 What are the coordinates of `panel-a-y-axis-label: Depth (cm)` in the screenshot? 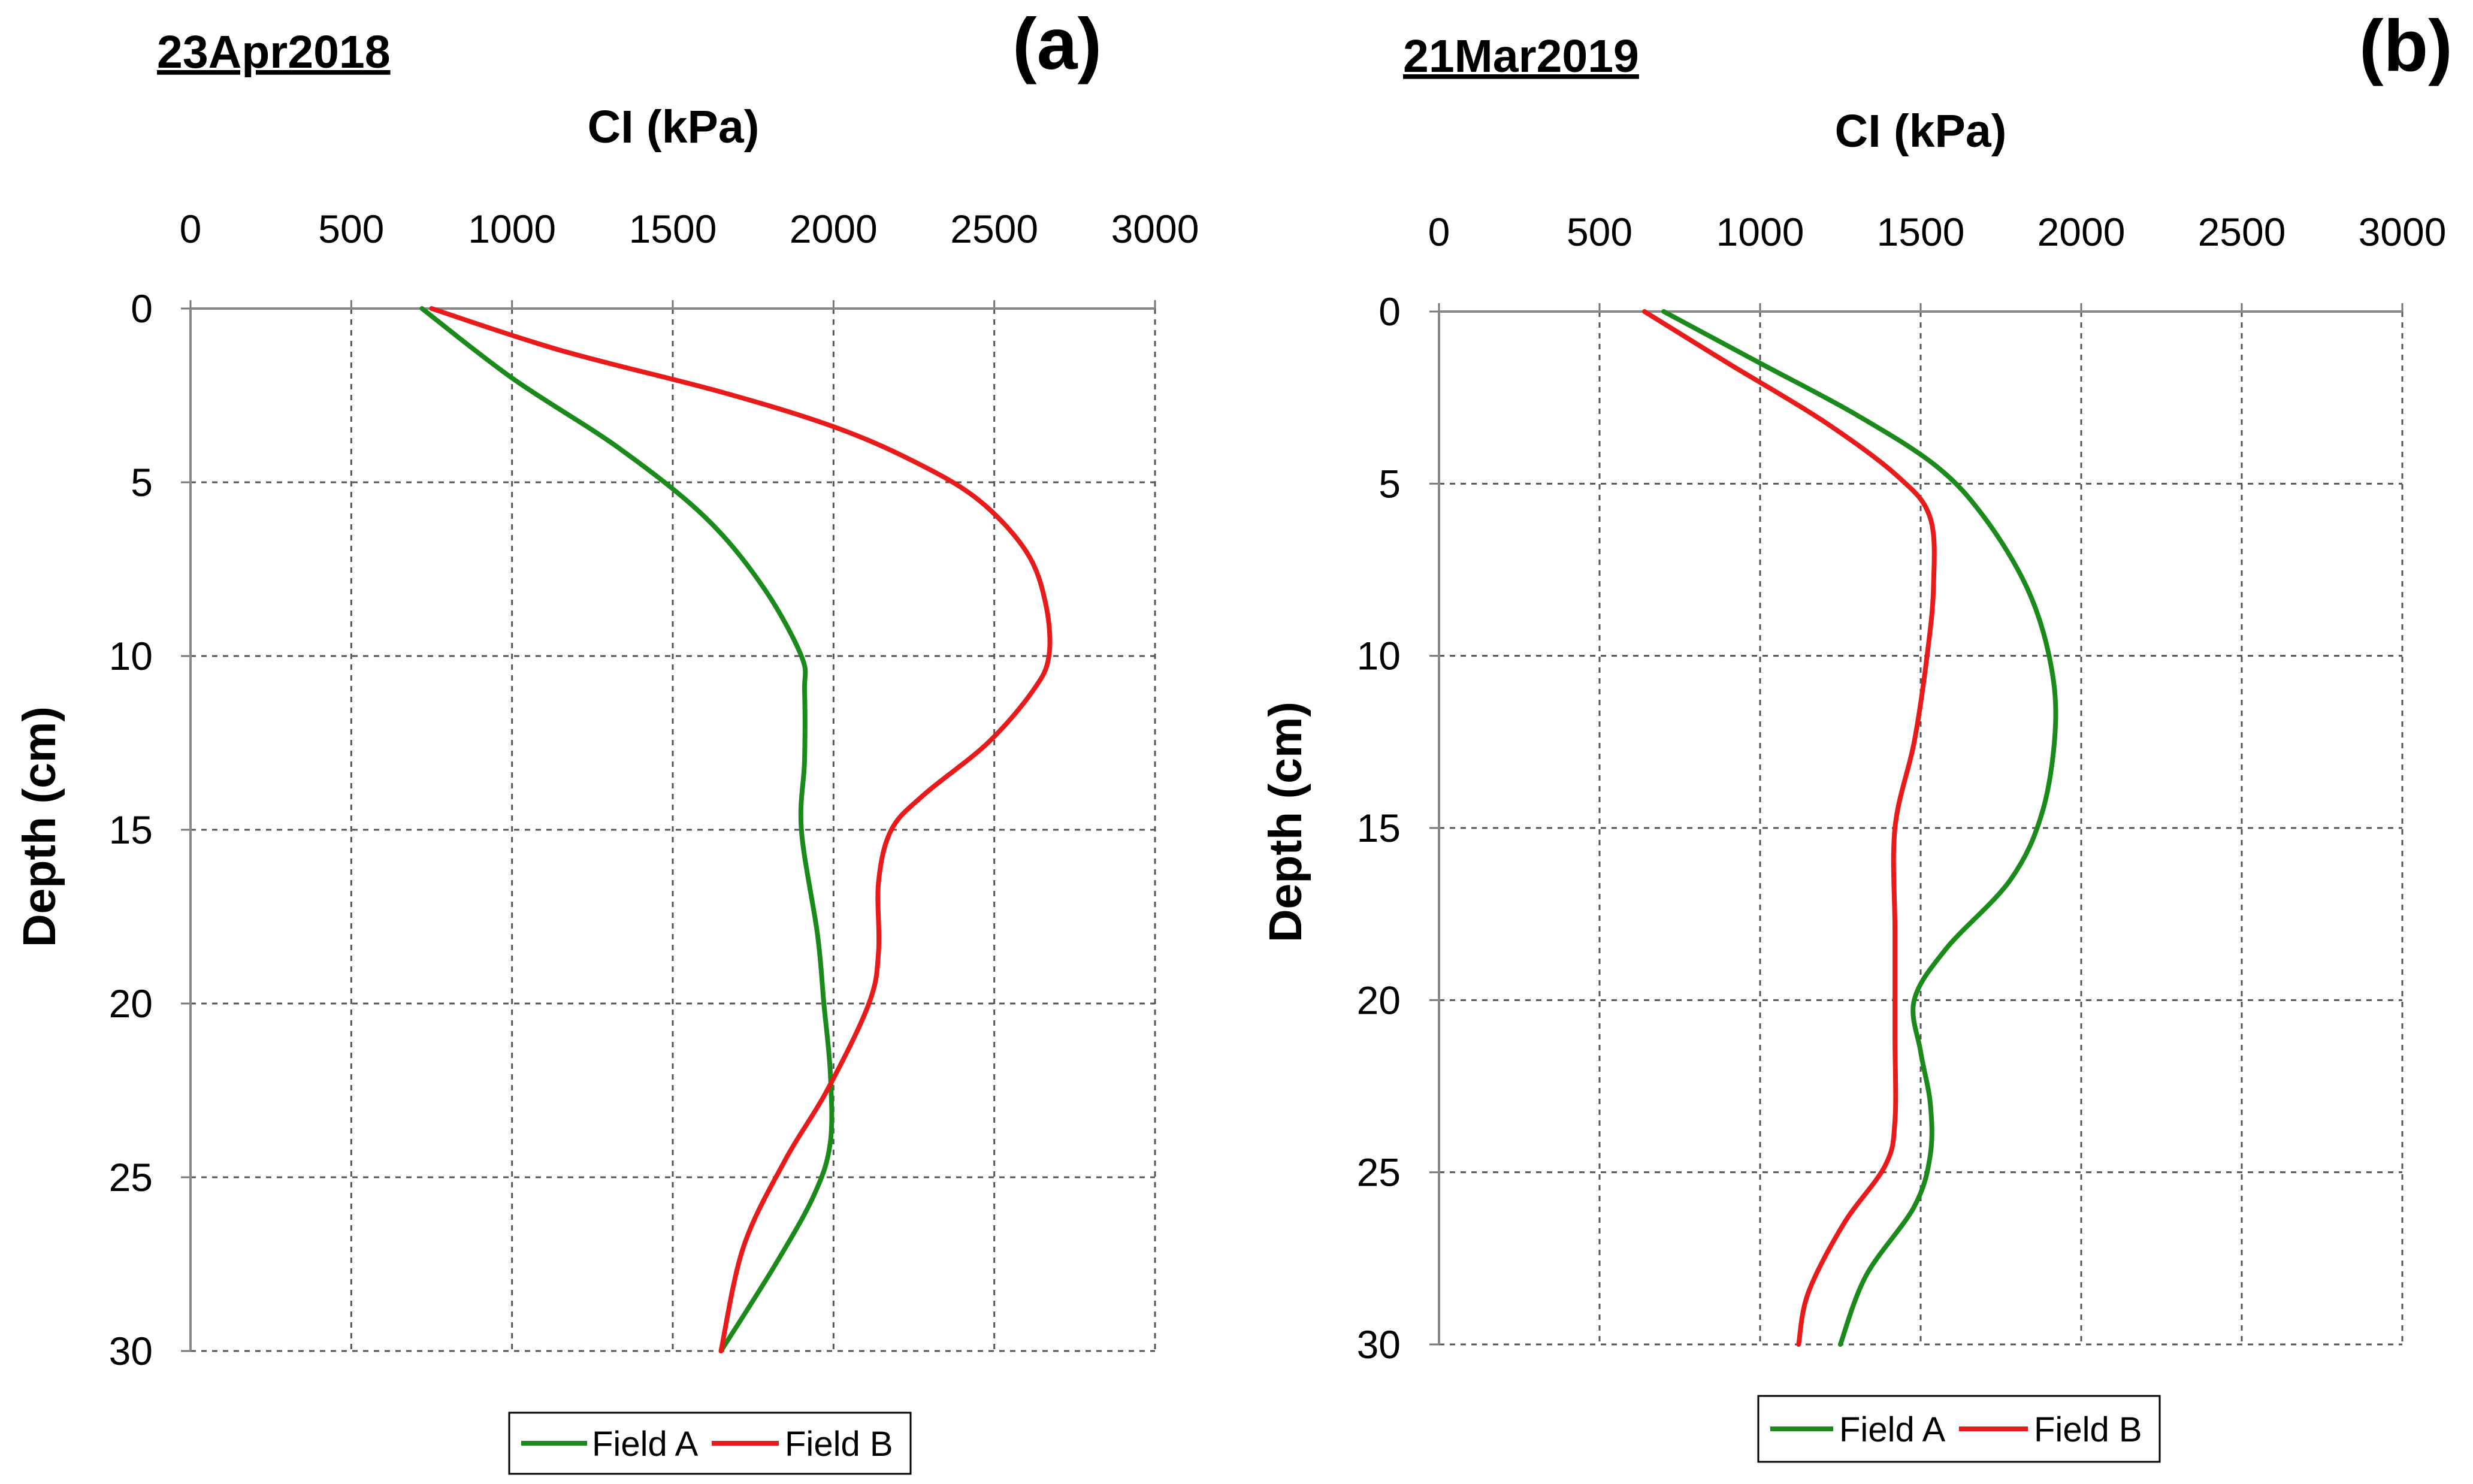 It's located at (39, 826).